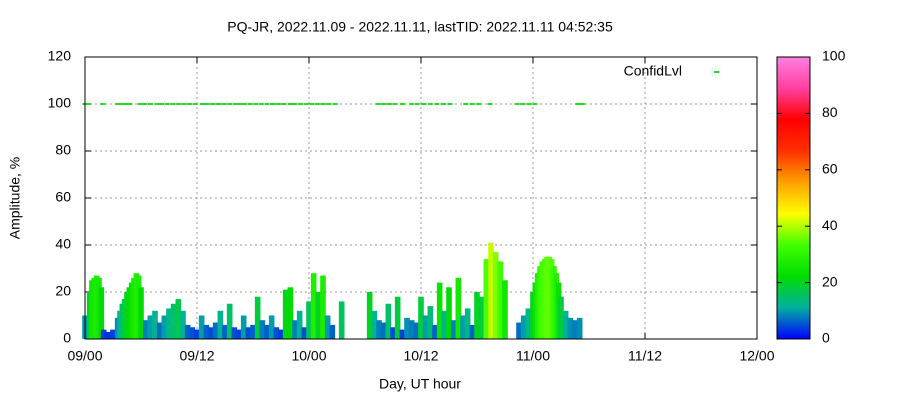 Image resolution: width=900 pixels, height=400 pixels. What do you see at coordinates (830, 169) in the screenshot?
I see `colorbar-tick-label: 60` at bounding box center [830, 169].